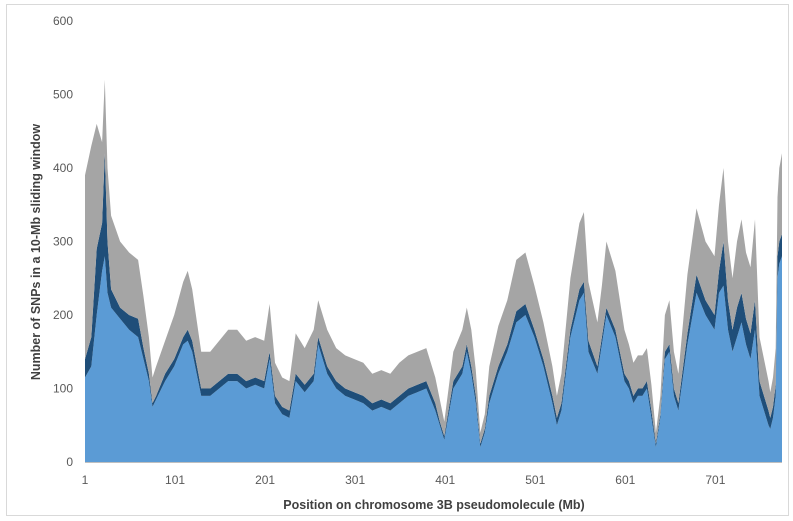 The width and height of the screenshot is (793, 521). Describe the element at coordinates (36, 252) in the screenshot. I see `y-axis-title: Number of SNPs in a 10-Mb sliding window` at that location.